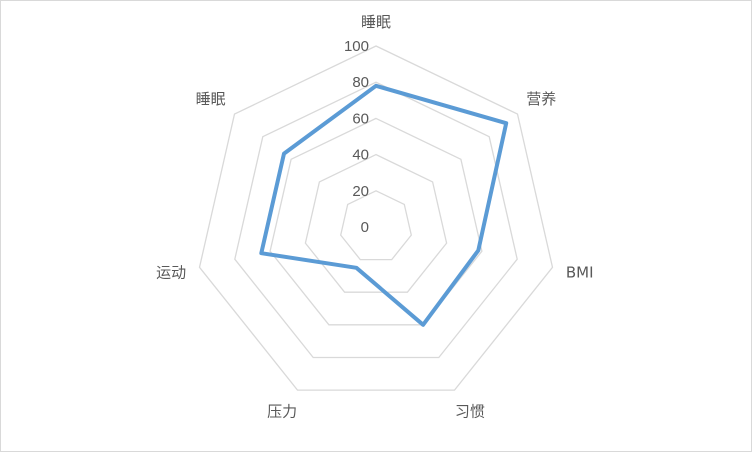 This screenshot has width=752, height=453. What do you see at coordinates (171, 273) in the screenshot?
I see `category-label-5: 运动` at bounding box center [171, 273].